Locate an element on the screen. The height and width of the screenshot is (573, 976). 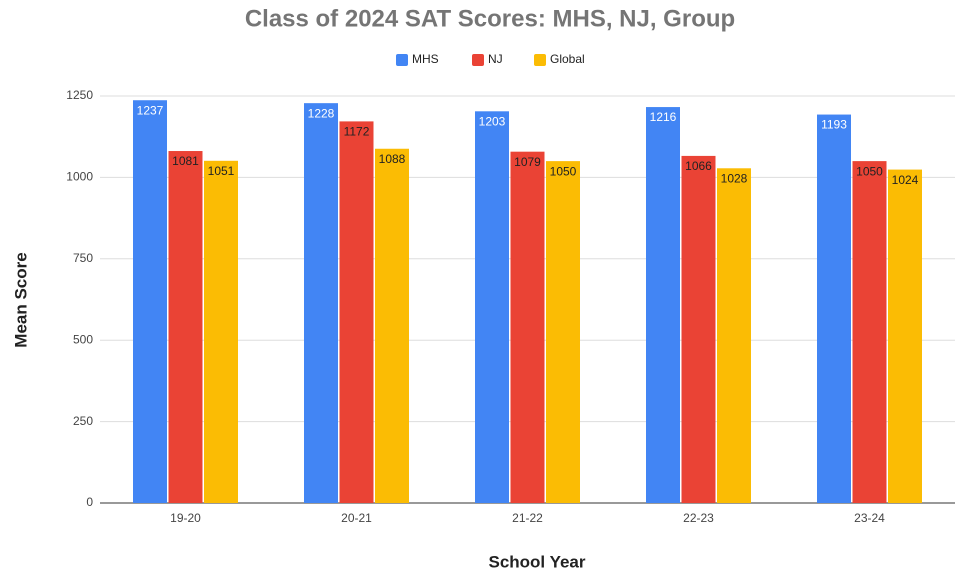
value-label: 1081 is located at coordinates (185, 161).